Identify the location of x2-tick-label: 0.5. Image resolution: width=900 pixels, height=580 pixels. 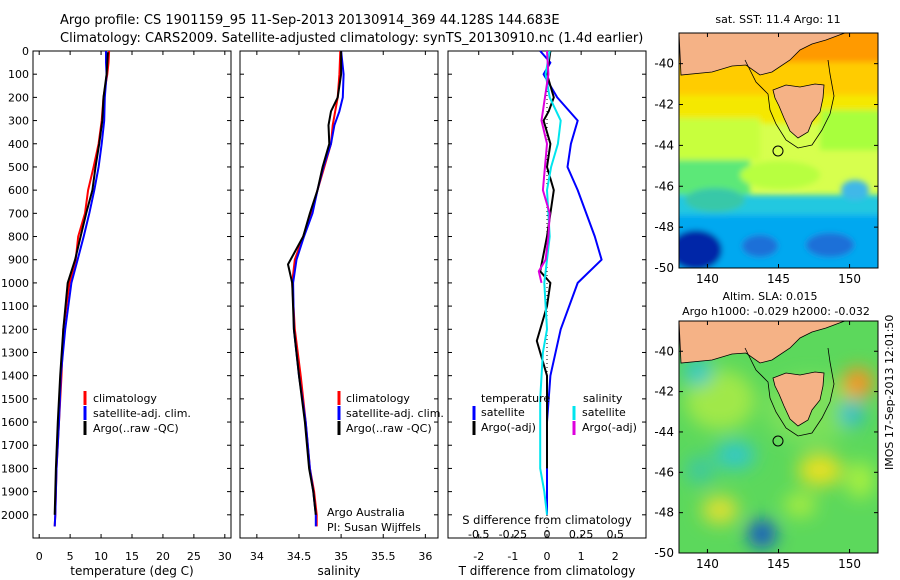
(616, 534).